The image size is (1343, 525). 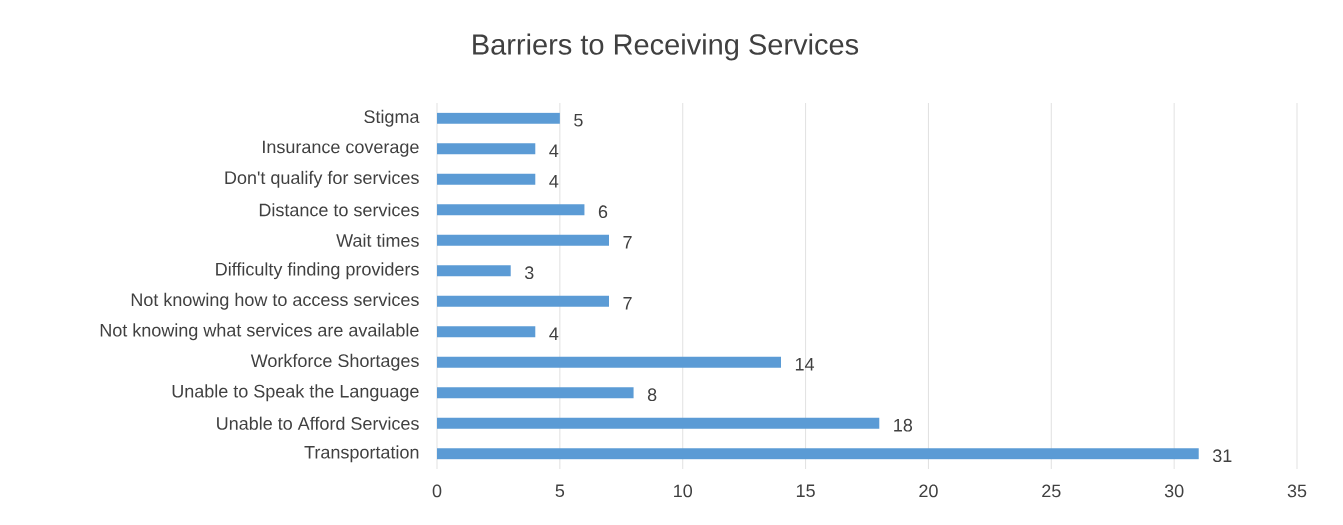 I want to click on y-tick-label: Unable to Speak the Language, so click(x=295, y=393).